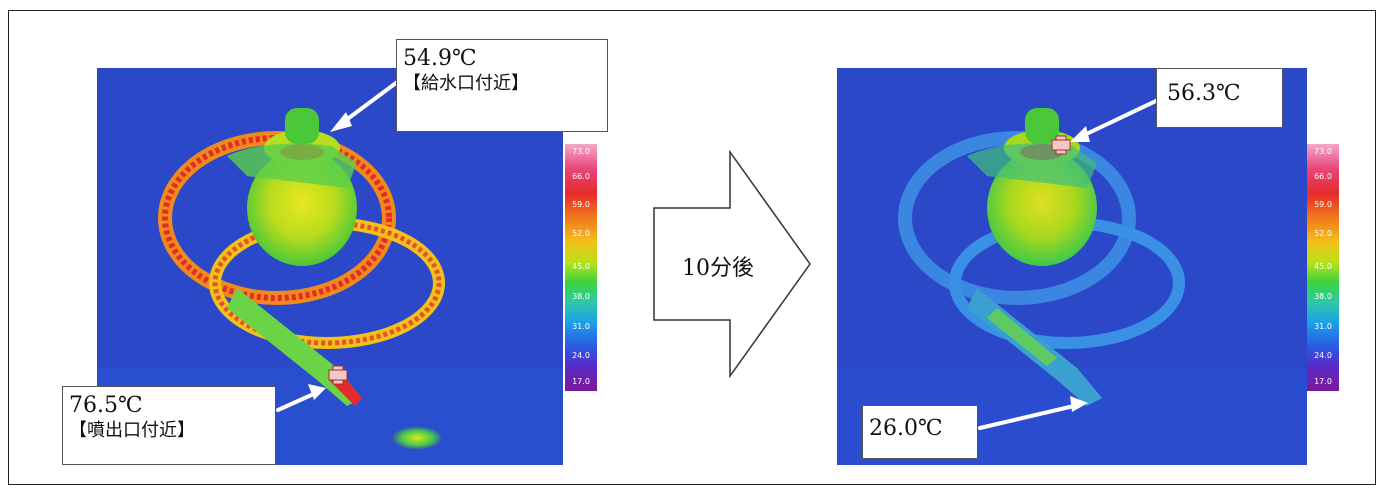 The width and height of the screenshot is (1384, 495). I want to click on arrow-after-top-head, so click(1080, 134).